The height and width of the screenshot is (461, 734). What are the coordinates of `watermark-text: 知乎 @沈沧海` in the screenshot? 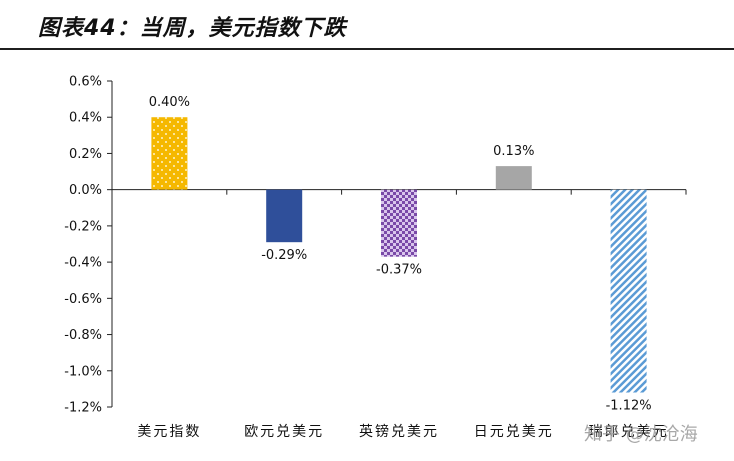 It's located at (641, 434).